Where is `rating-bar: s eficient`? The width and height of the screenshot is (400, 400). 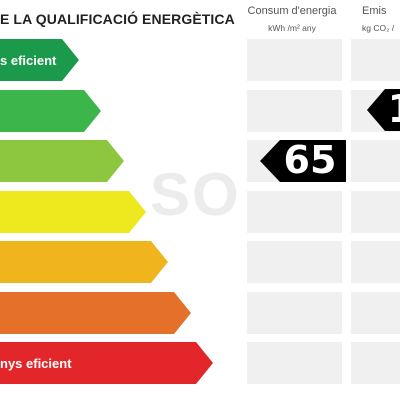 rating-bar: s eficient is located at coordinates (40, 60).